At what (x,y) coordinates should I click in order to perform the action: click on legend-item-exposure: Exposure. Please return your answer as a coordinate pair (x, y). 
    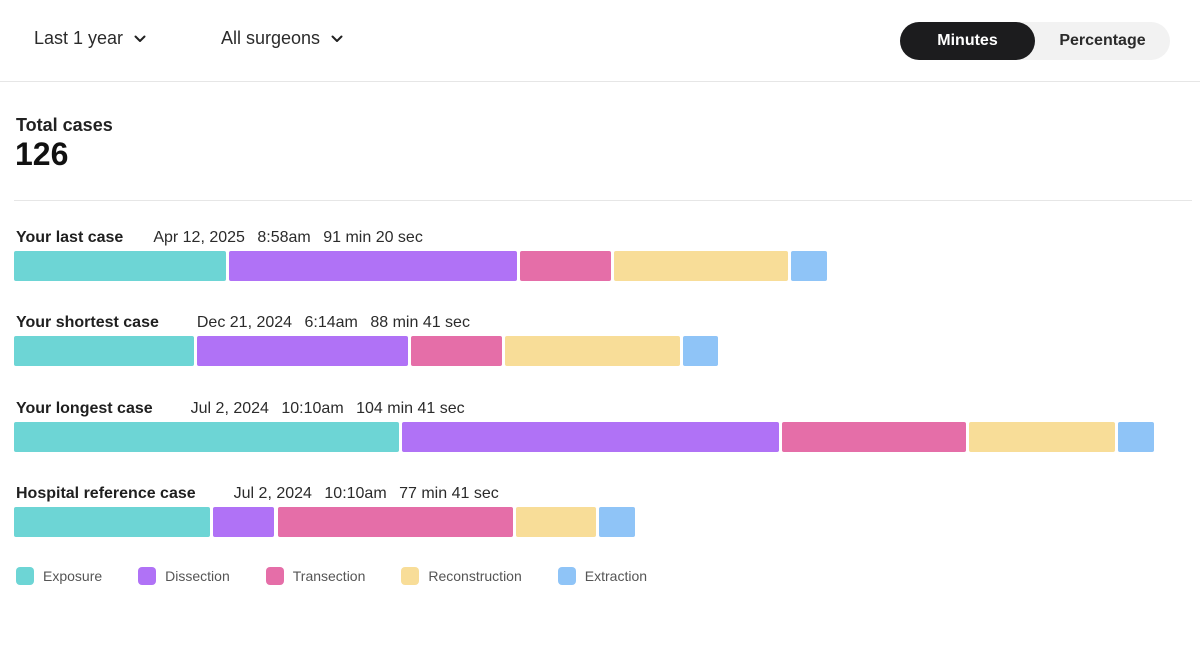
    Looking at the image, I should click on (59, 576).